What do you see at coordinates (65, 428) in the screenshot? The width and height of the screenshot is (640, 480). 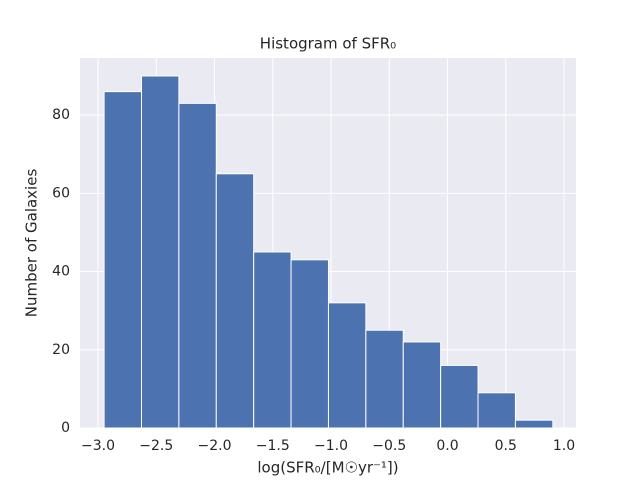 I see `y-tick-label: 0` at bounding box center [65, 428].